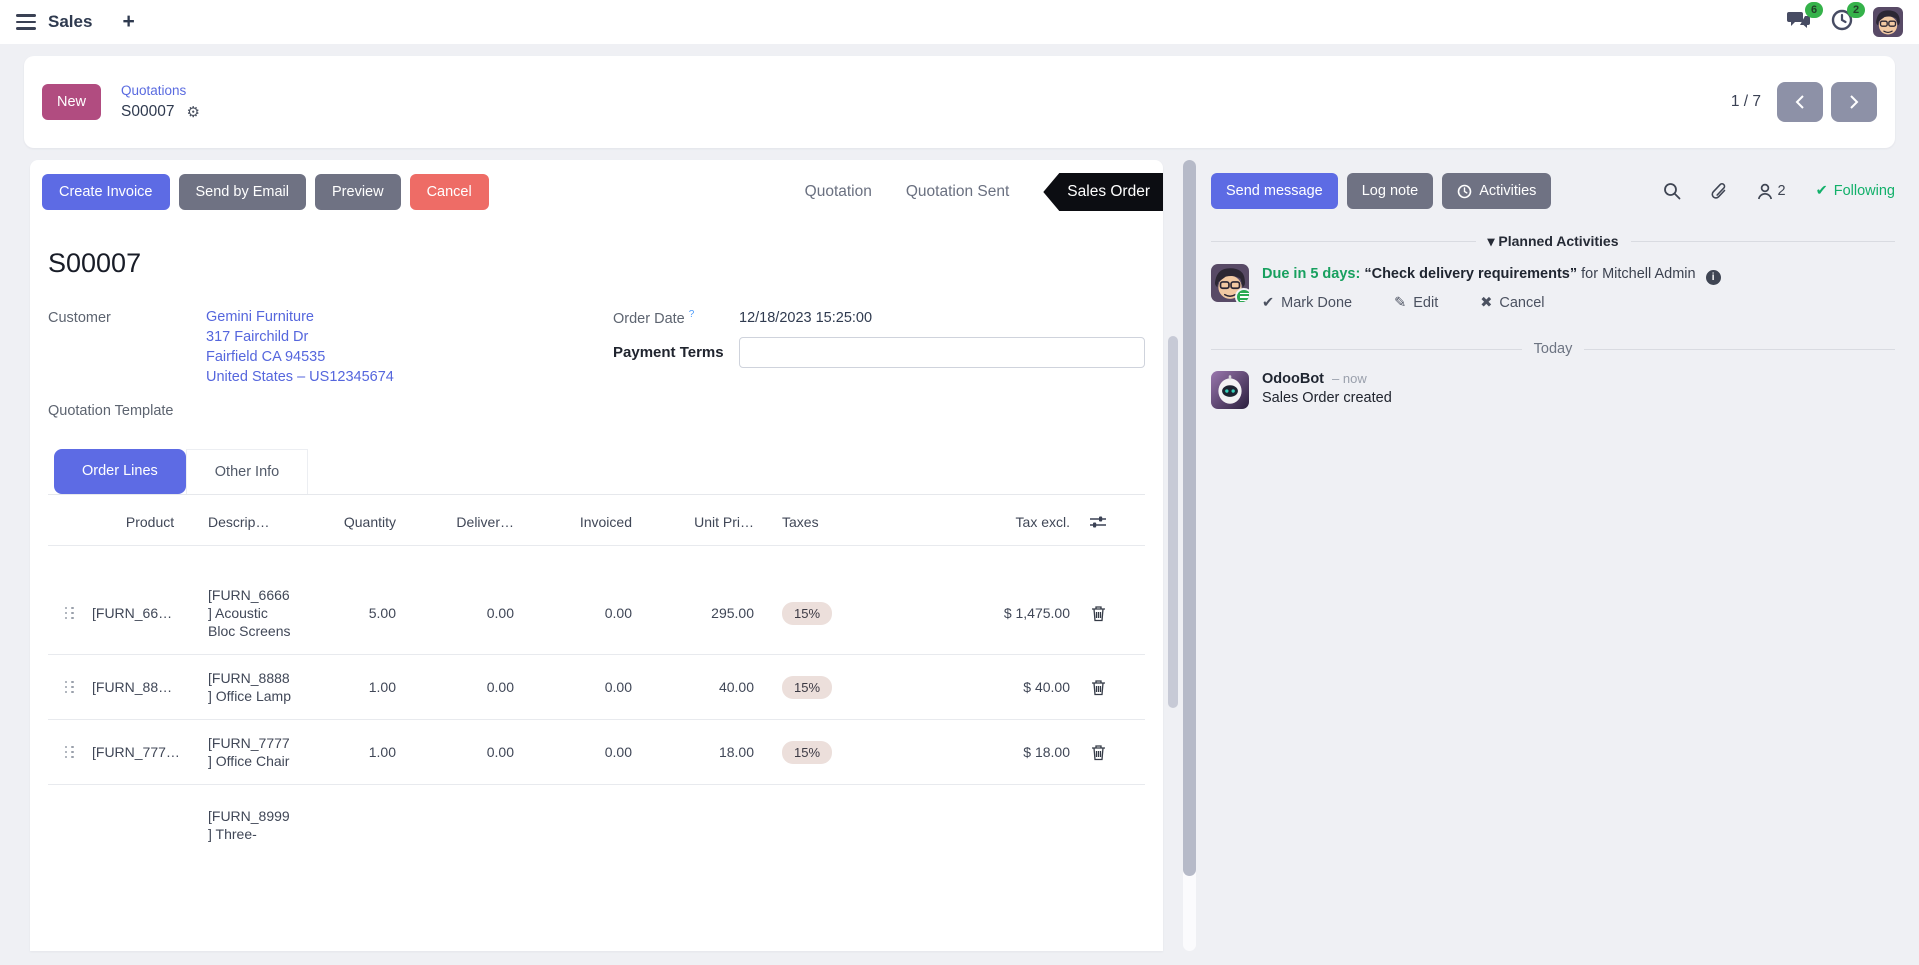 This screenshot has width=1919, height=965. What do you see at coordinates (806, 317) in the screenshot?
I see `order-date-value: 12/18/2023 15:25:00` at bounding box center [806, 317].